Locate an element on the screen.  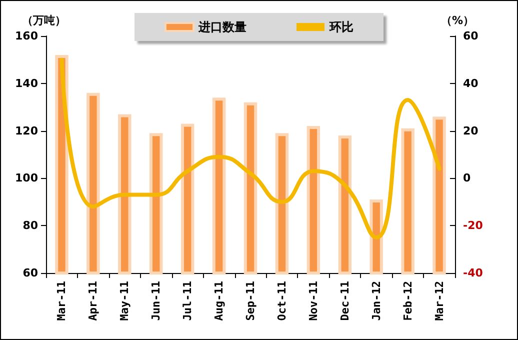
x-tick-label: Apr-11 is located at coordinates (93, 300).